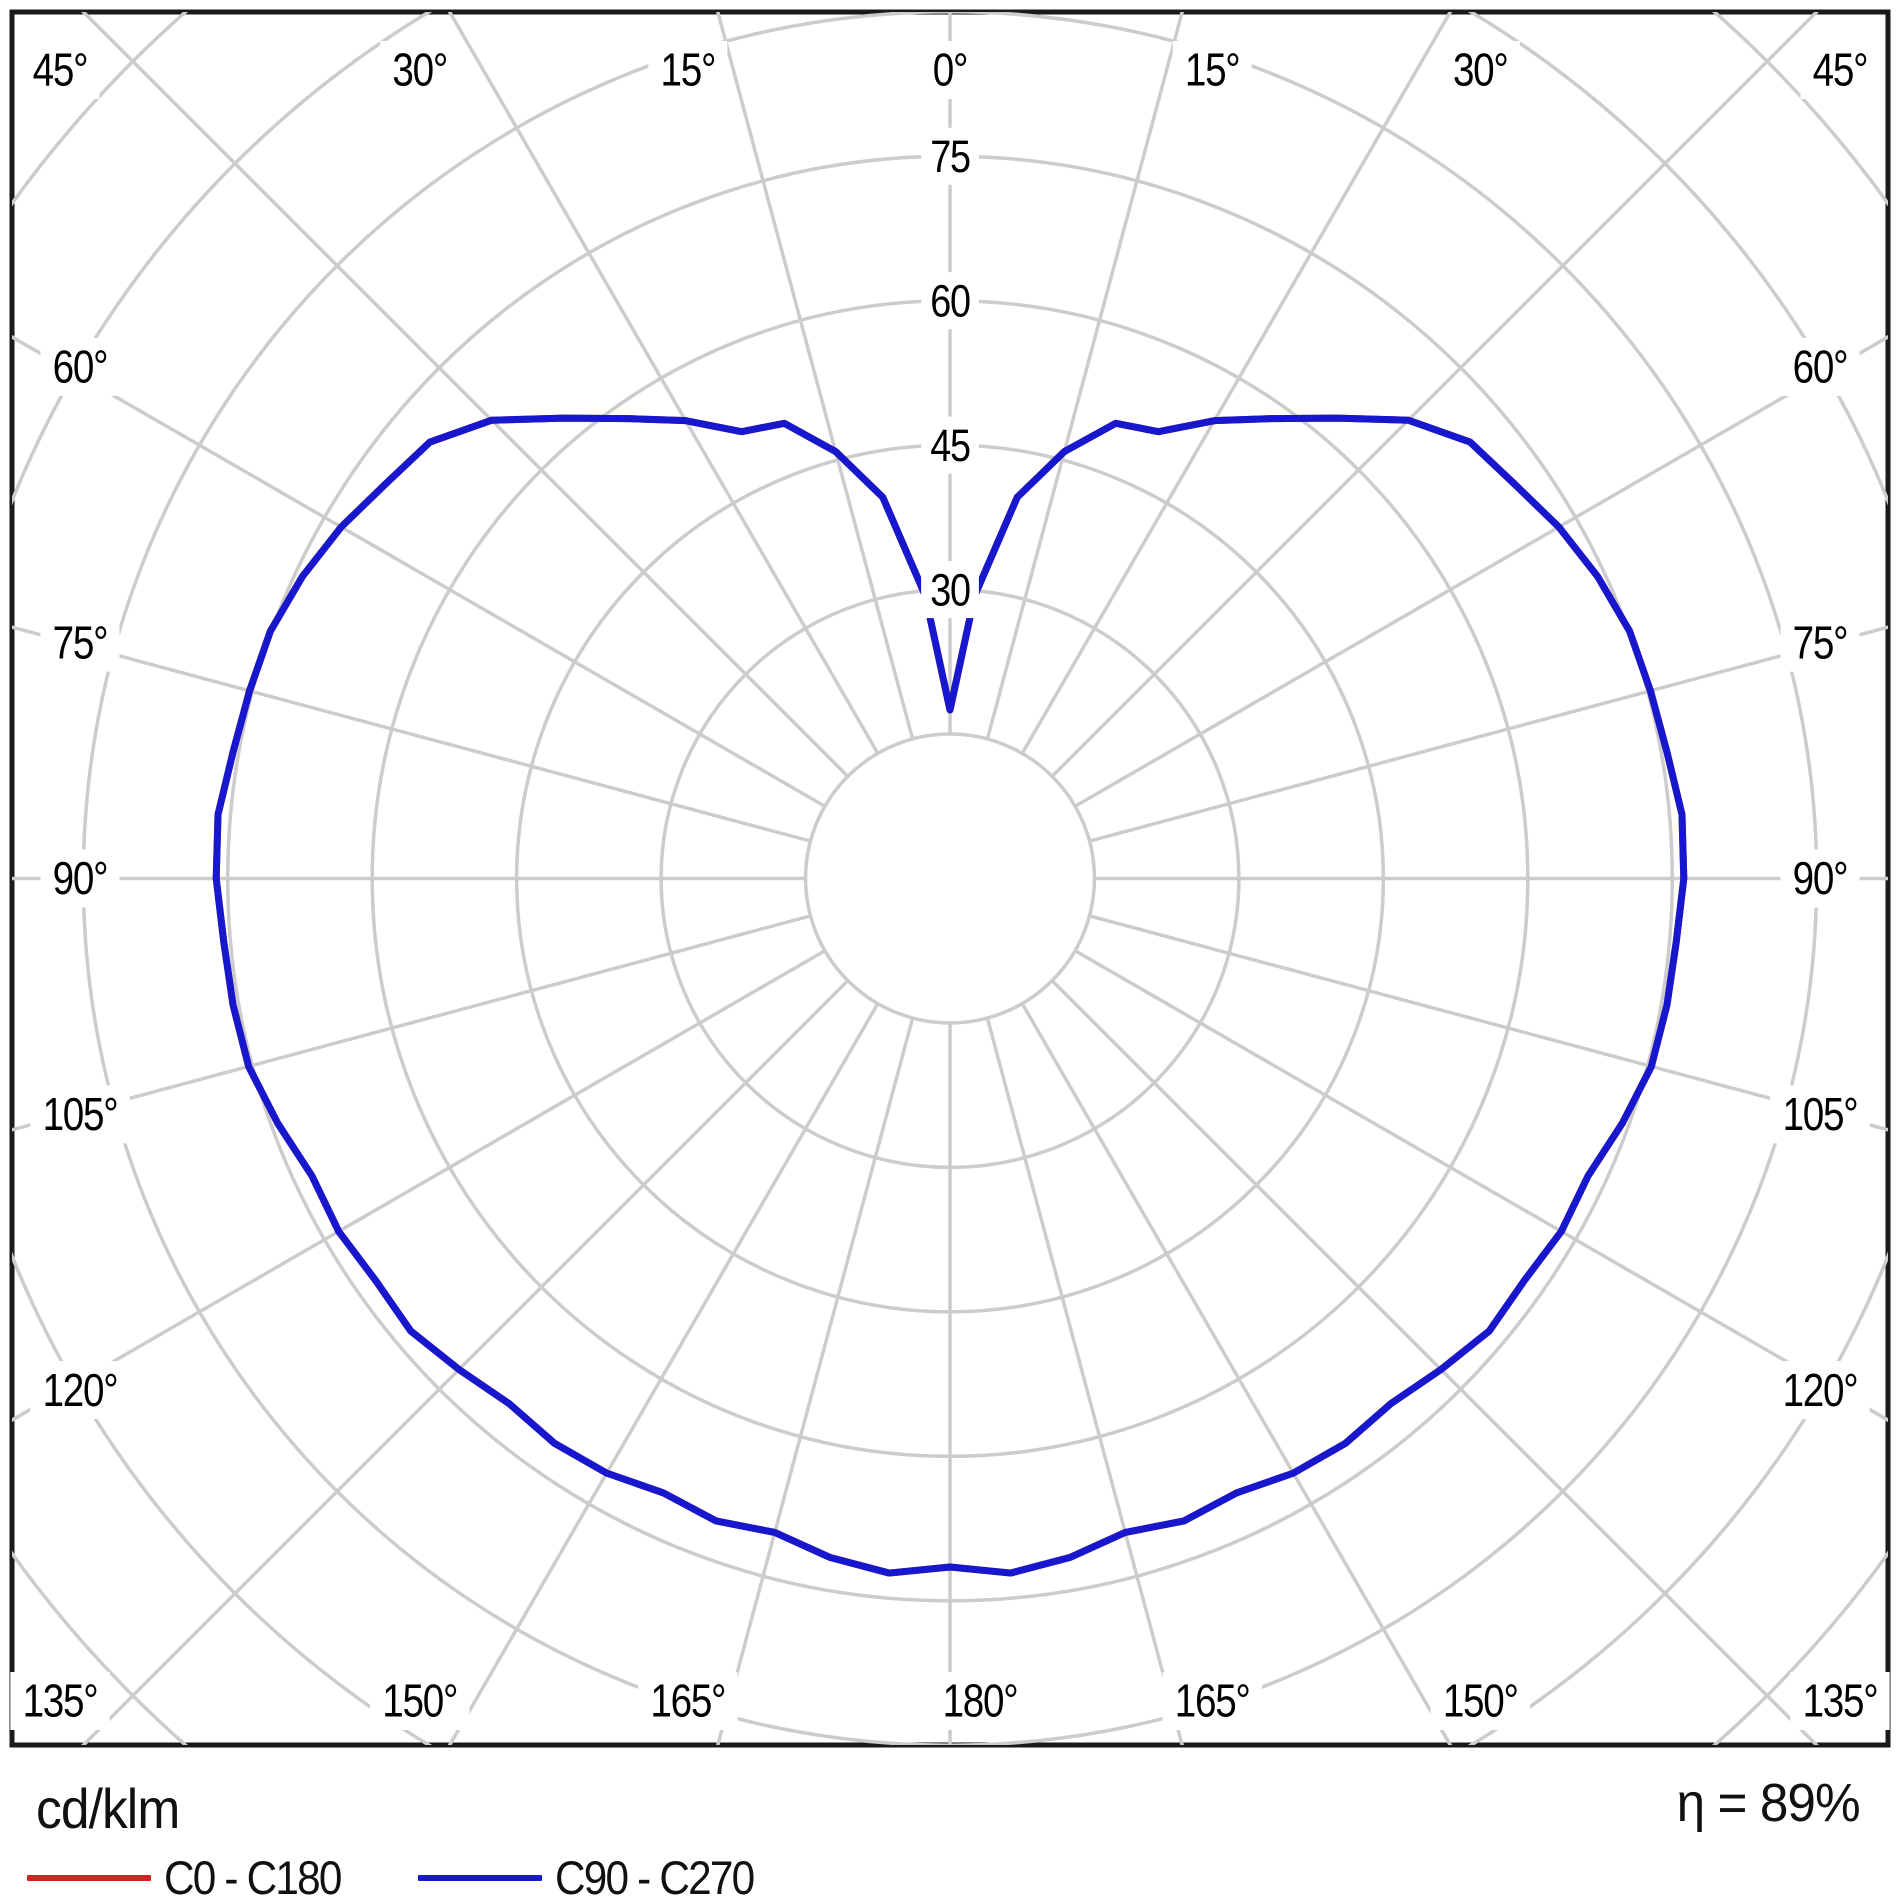  I want to click on radial-label-60-text: 60, so click(950, 300).